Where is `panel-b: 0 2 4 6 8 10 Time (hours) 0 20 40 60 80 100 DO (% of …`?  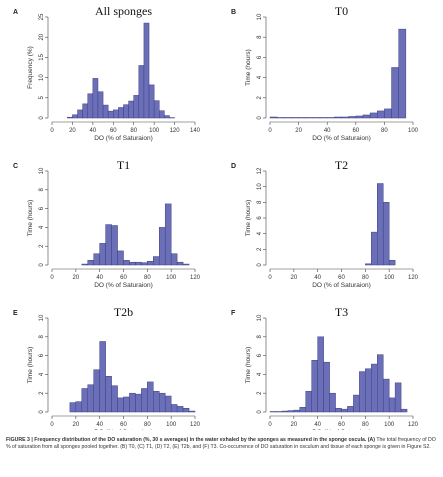 panel-b: 0 2 4 6 8 10 Time (hours) 0 20 40 60 80 100 DO (% of … is located at coordinates (325, 73).